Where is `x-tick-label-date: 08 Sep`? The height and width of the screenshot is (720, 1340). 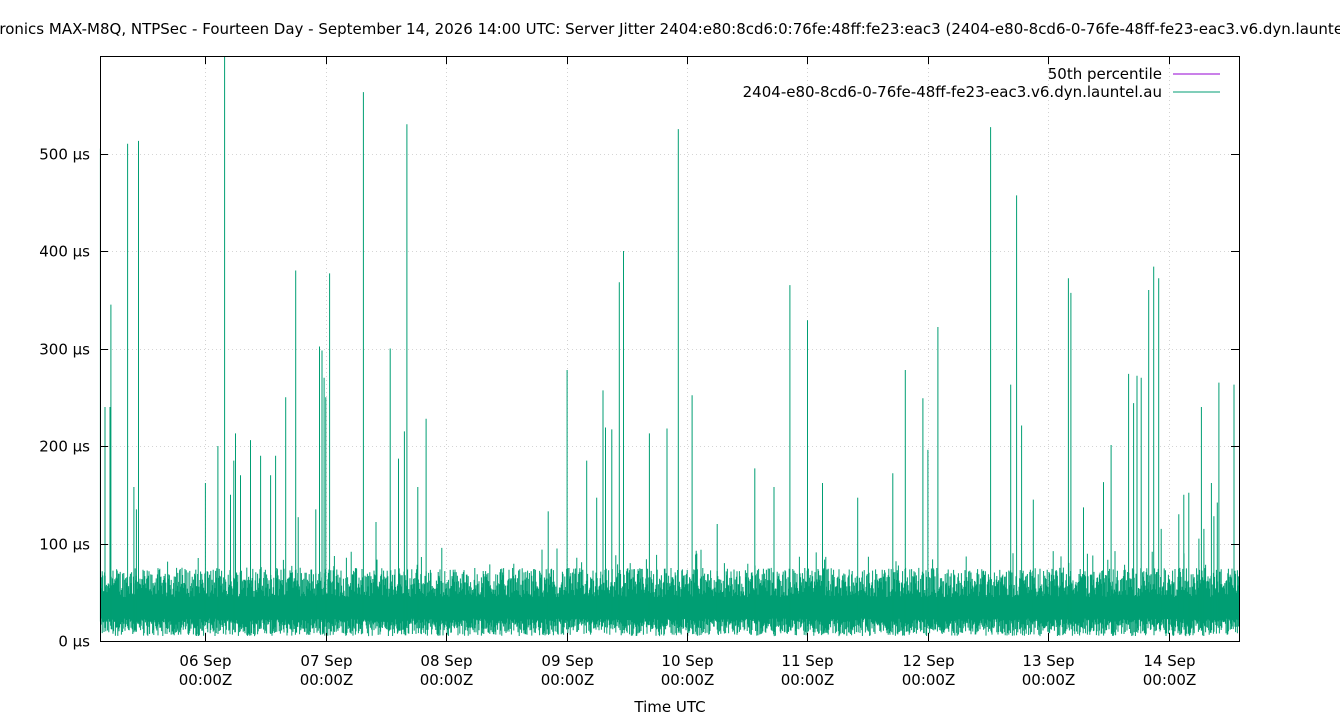
x-tick-label-date: 08 Sep is located at coordinates (446, 661).